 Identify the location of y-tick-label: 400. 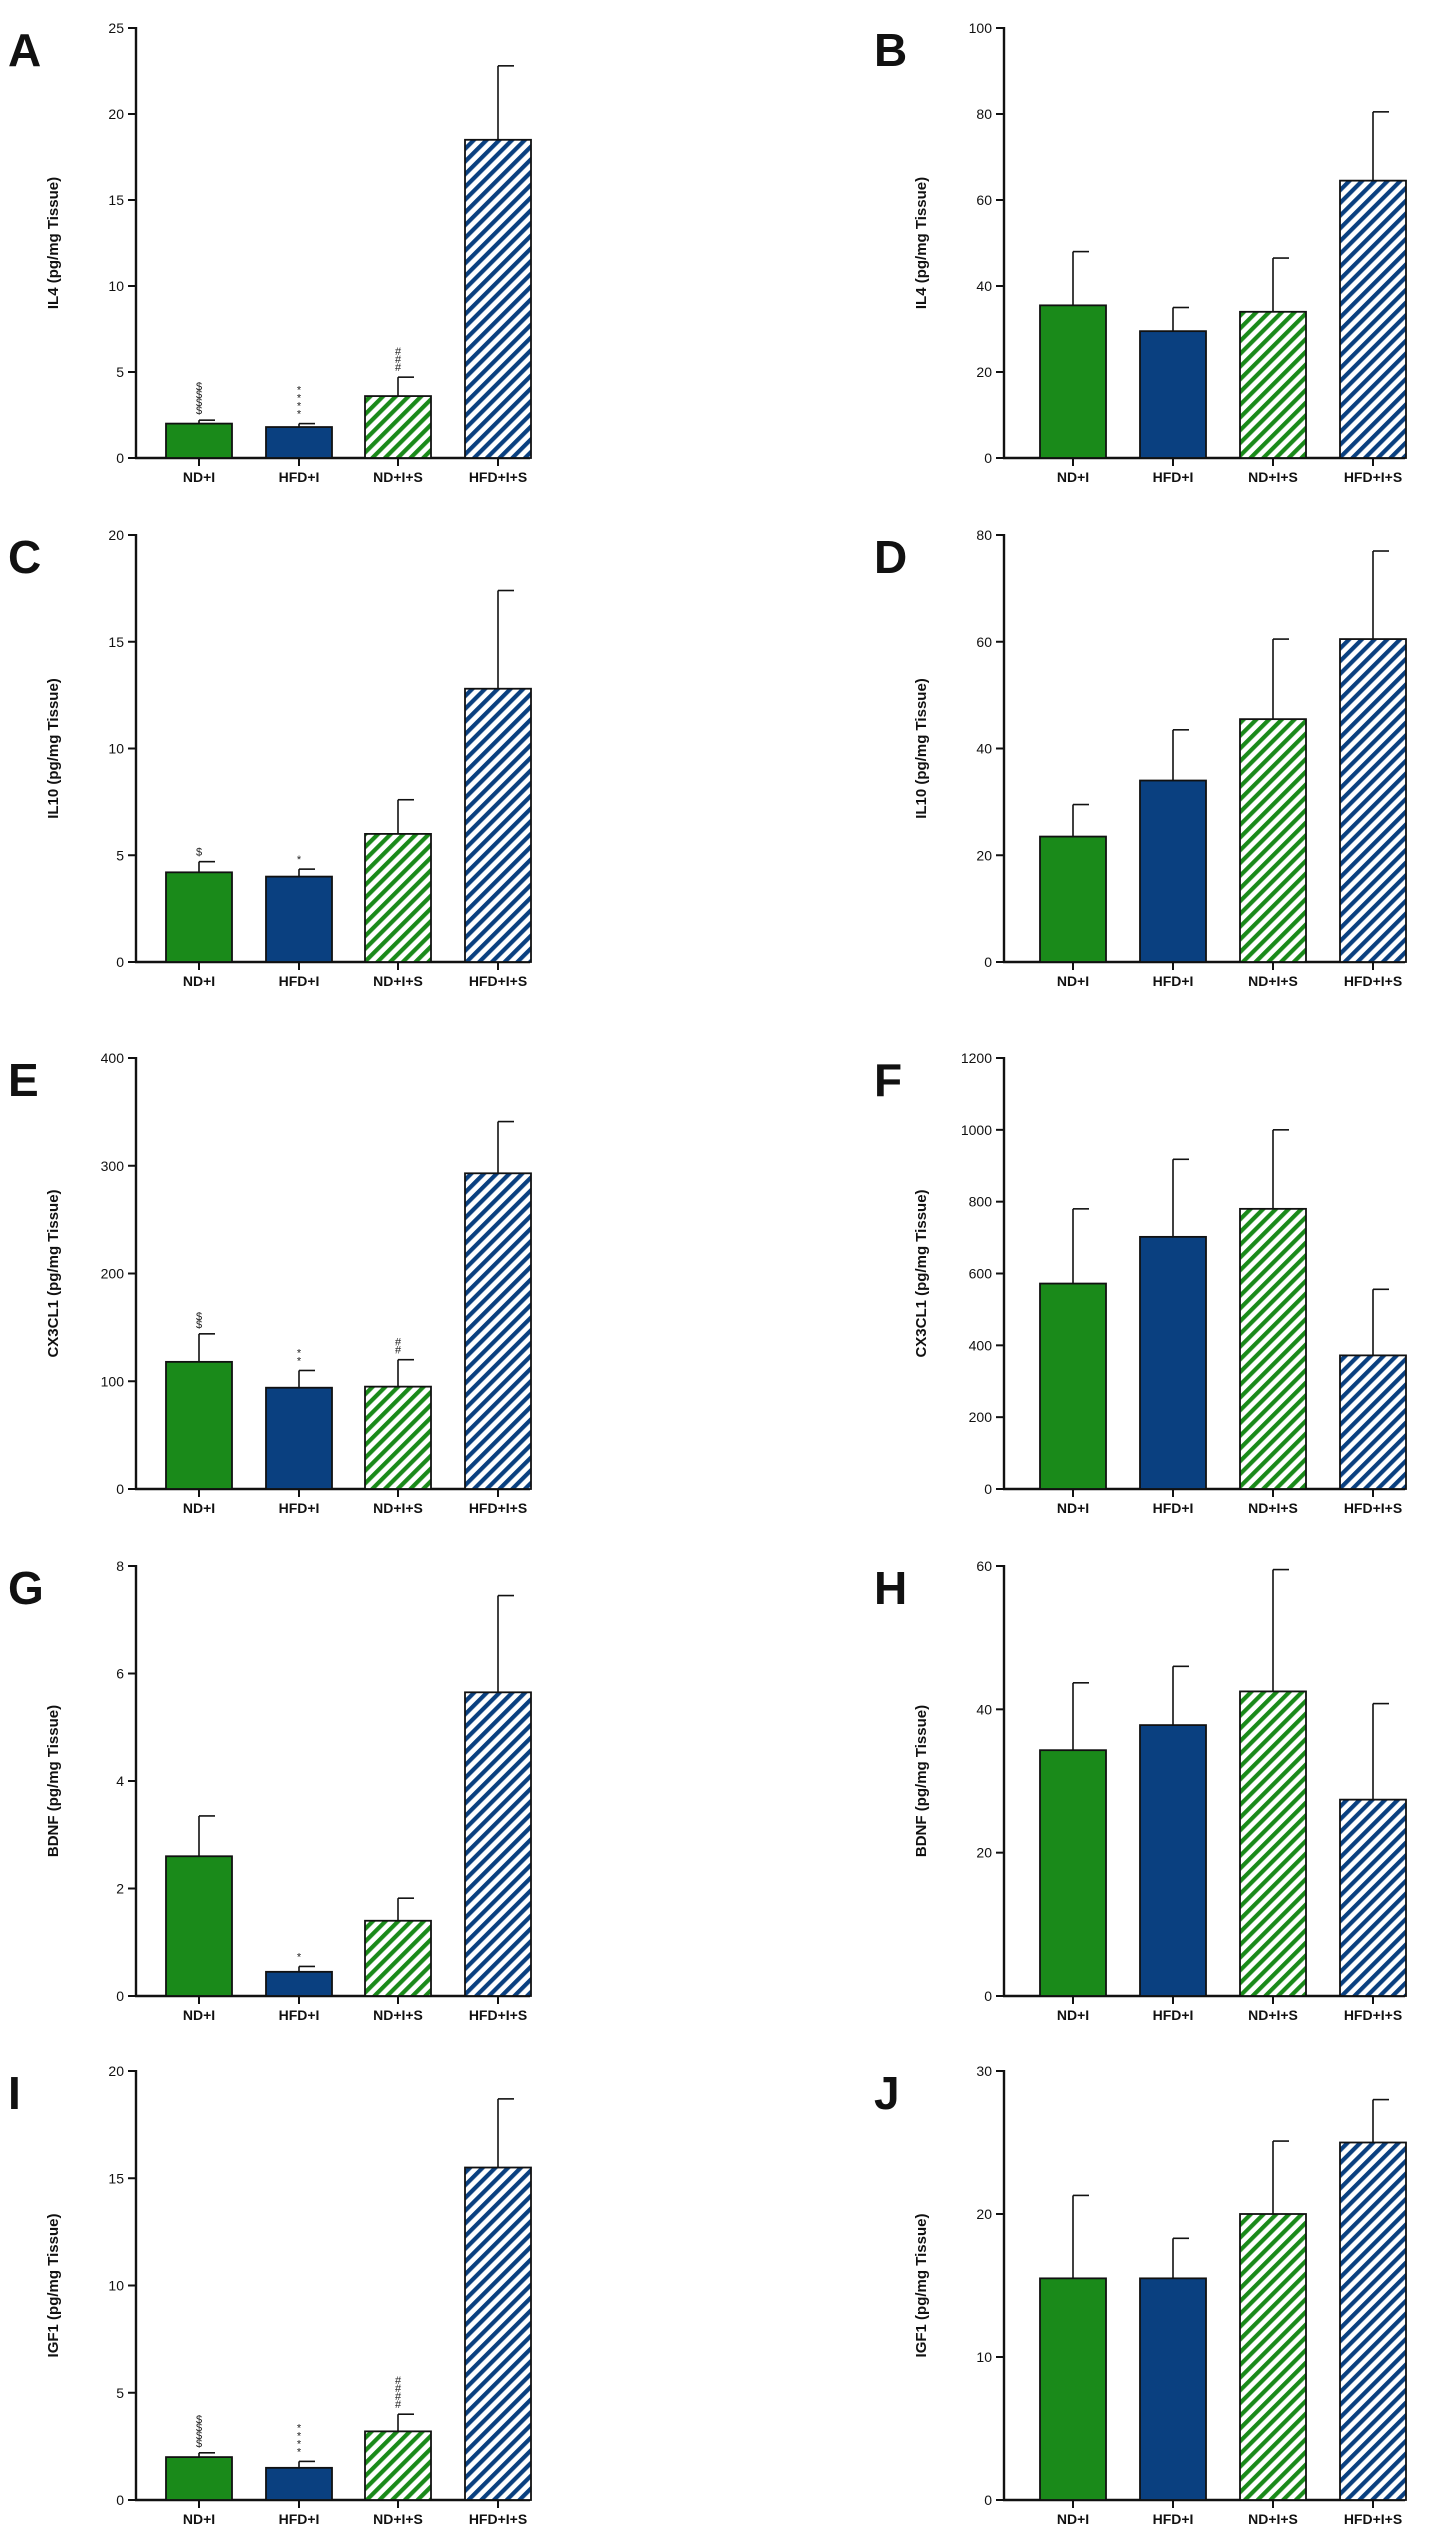
(981, 1345).